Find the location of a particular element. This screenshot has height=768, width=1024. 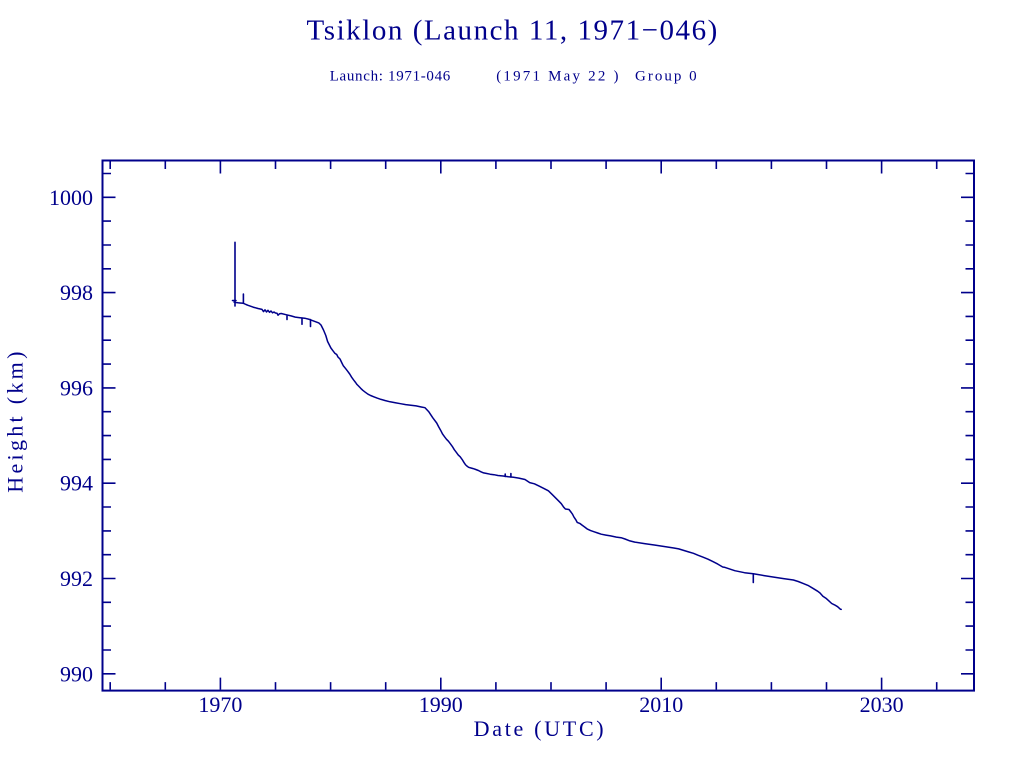

svg-text: 998 is located at coordinates (76, 292).